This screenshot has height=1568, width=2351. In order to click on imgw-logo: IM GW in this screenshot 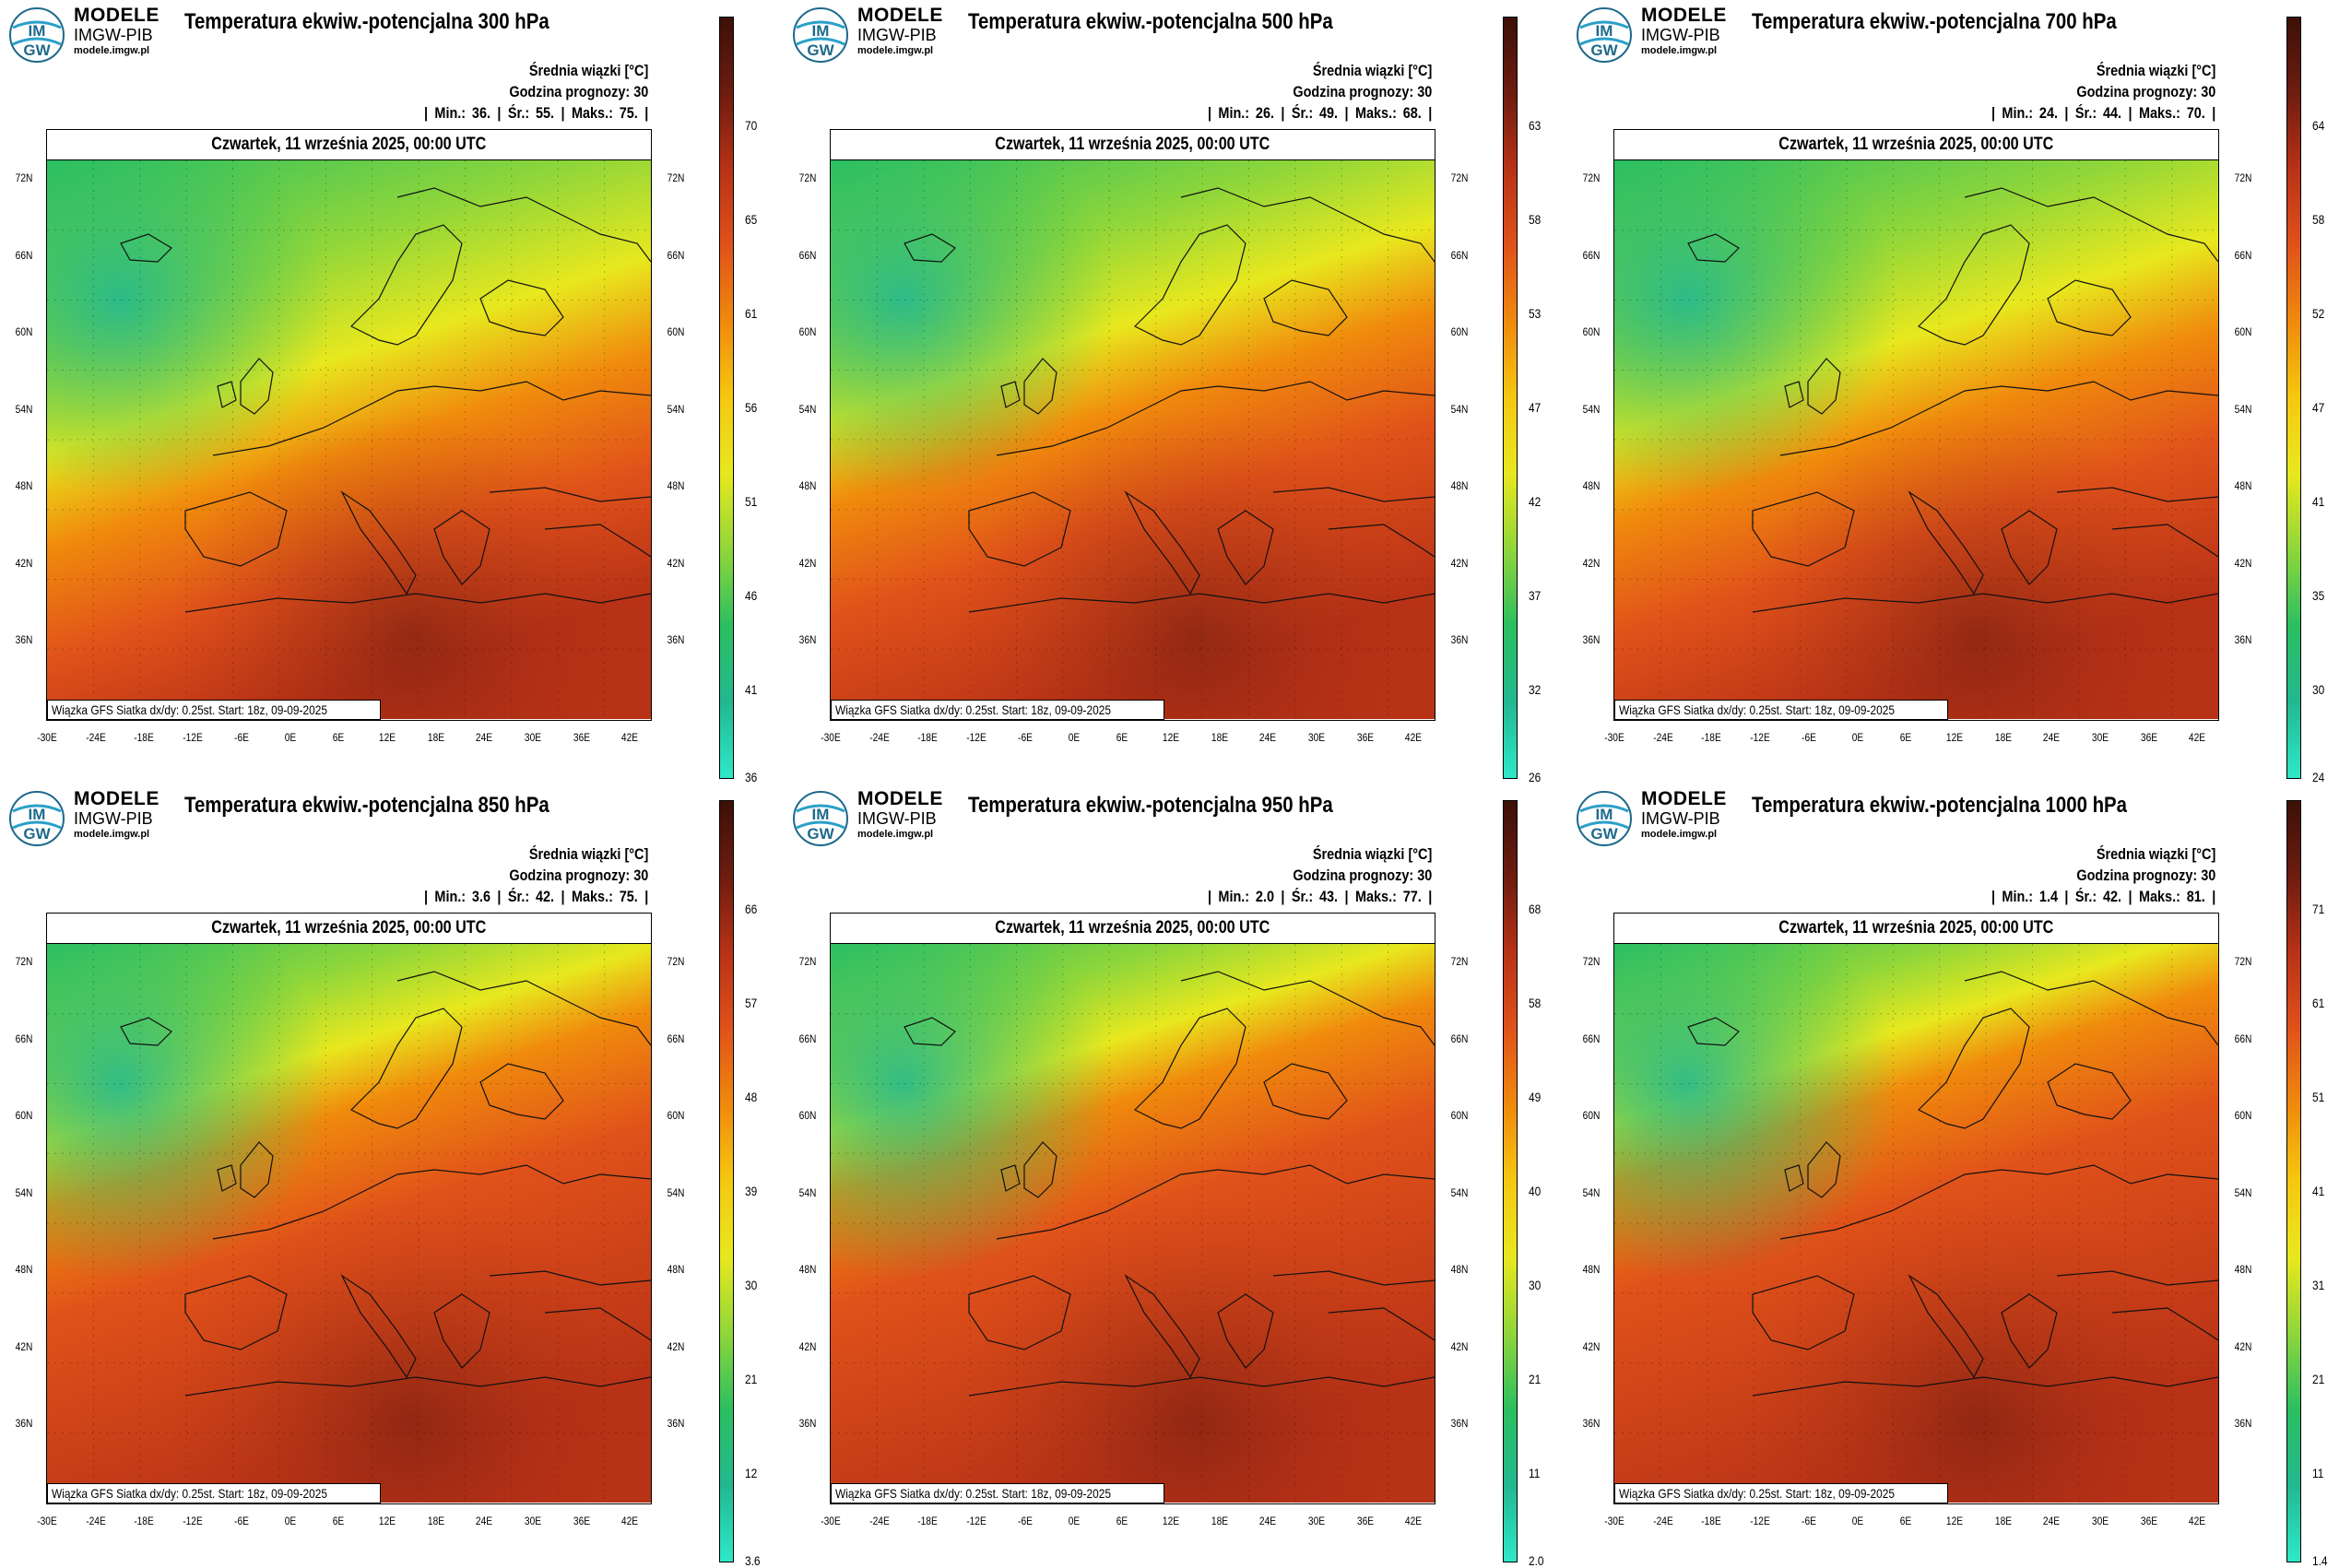, I will do `click(1605, 35)`.